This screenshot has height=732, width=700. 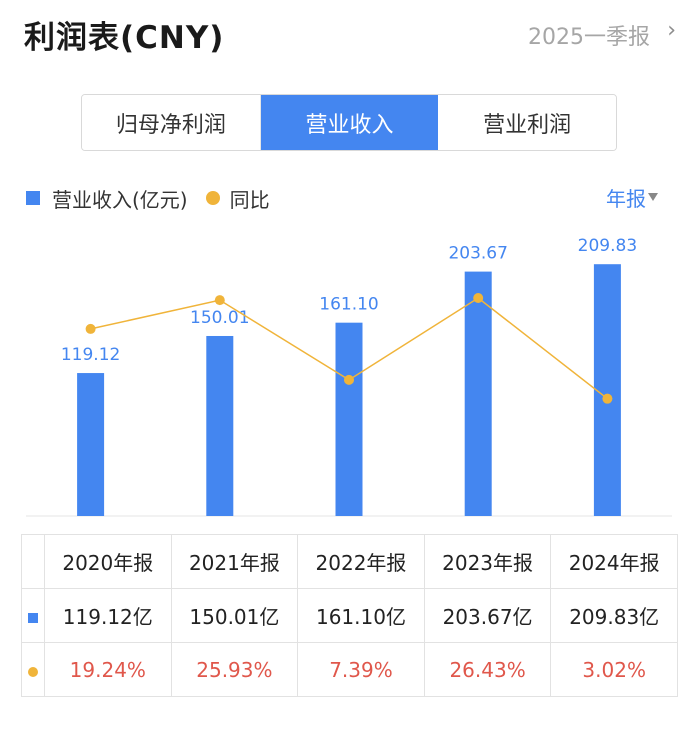 I want to click on table-cell: 19.24%, so click(x=108, y=669).